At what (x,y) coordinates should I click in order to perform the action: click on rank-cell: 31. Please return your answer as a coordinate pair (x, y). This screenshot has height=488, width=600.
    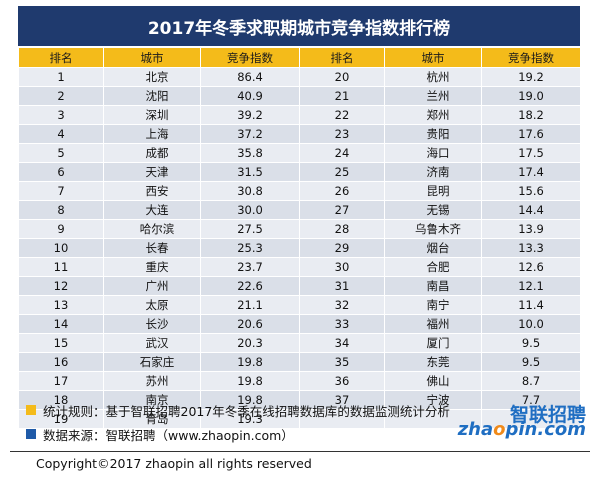
    Looking at the image, I should click on (342, 286).